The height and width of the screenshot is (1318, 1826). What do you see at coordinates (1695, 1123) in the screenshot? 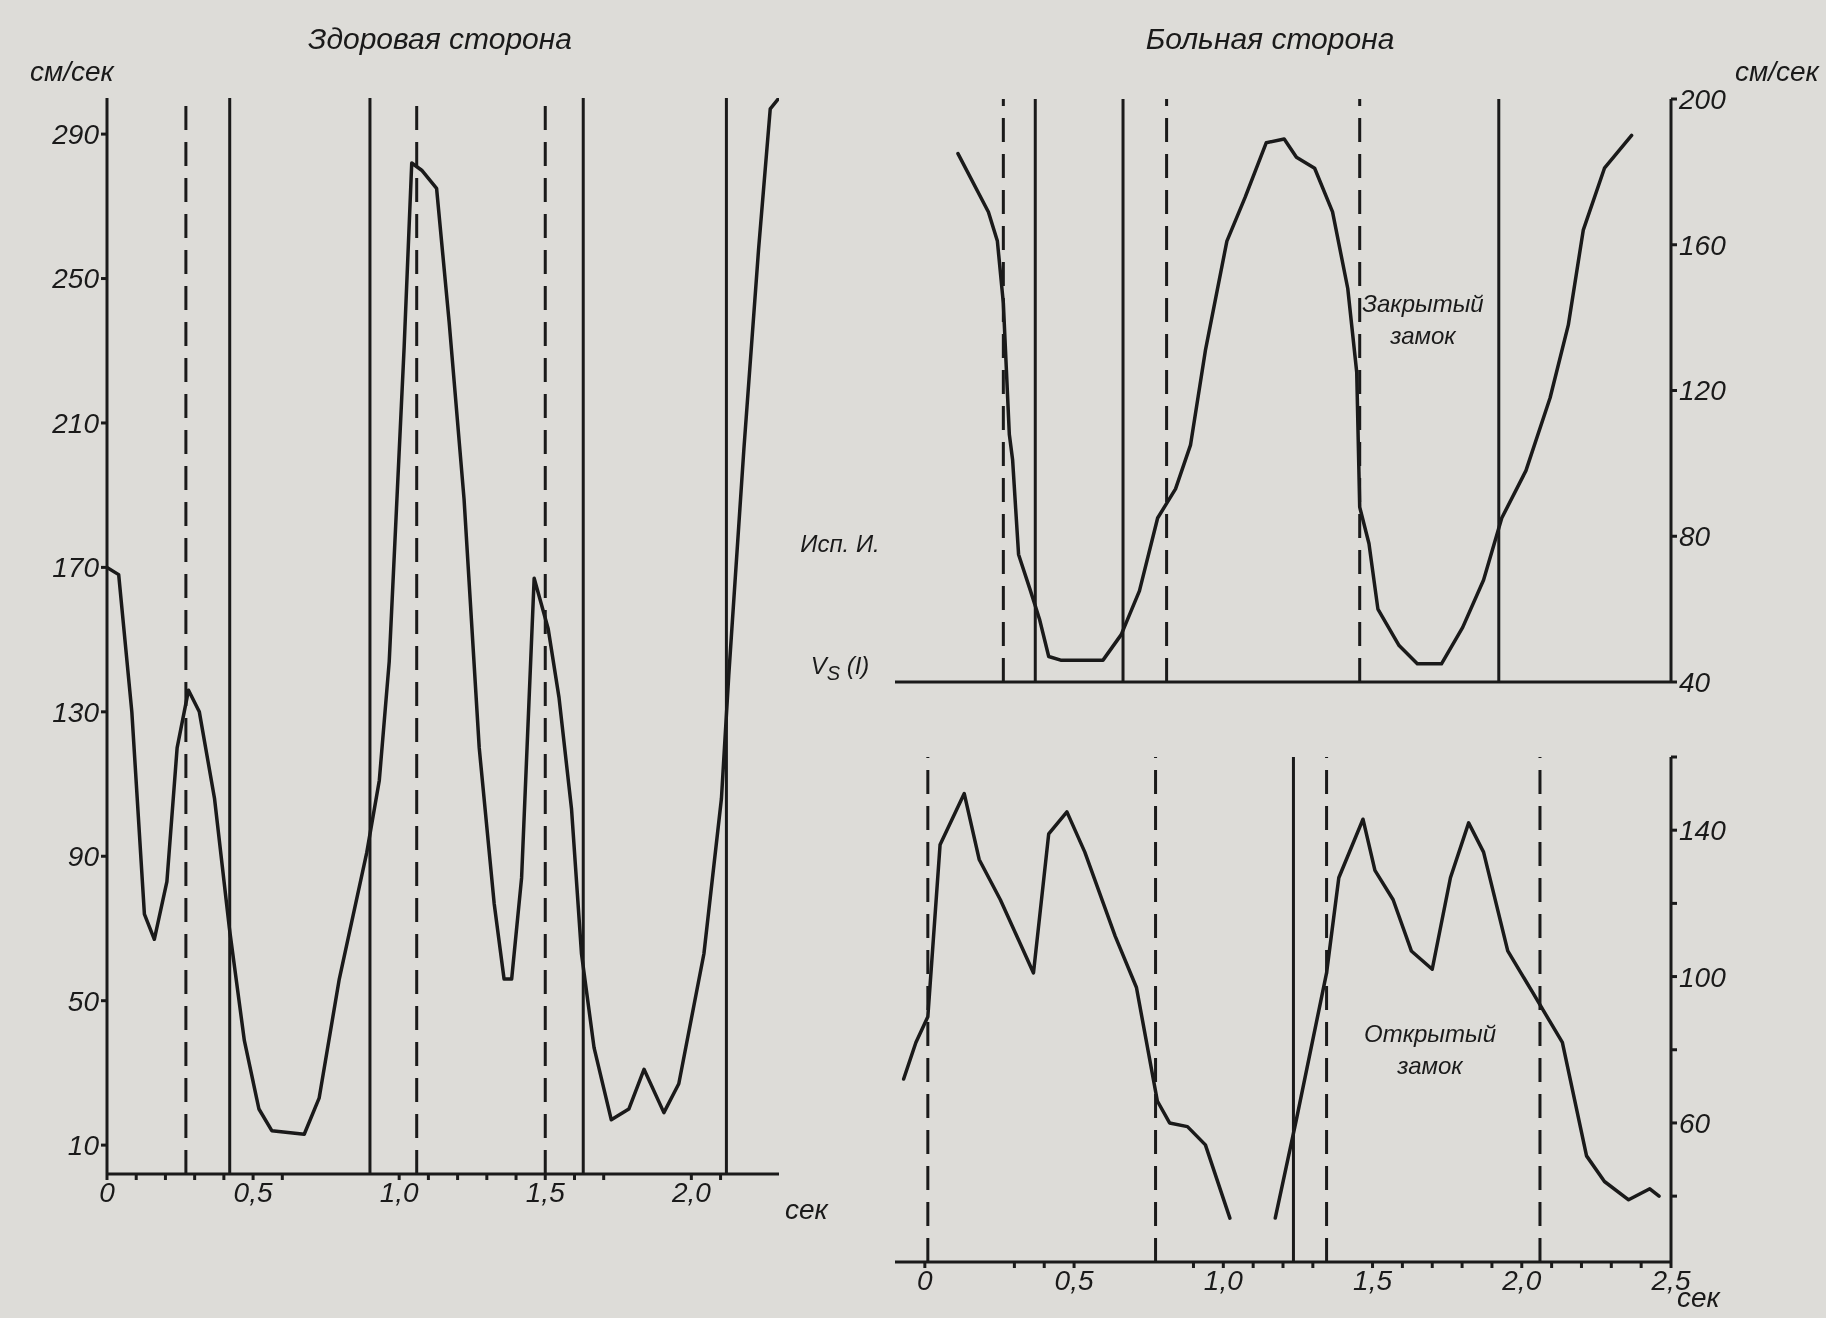
I see `y2-tick-label: 60` at bounding box center [1695, 1123].